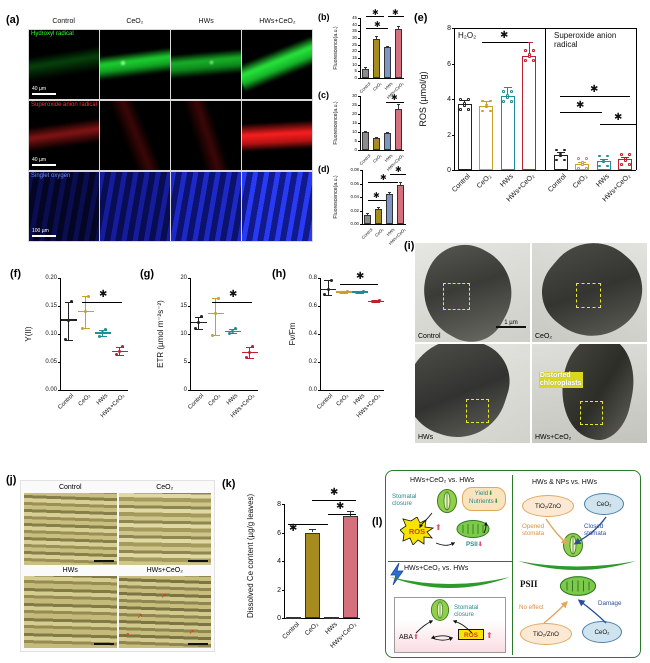  Describe the element at coordinates (449, 99) in the screenshot. I see `panel-e-ytick-2: 4` at that location.